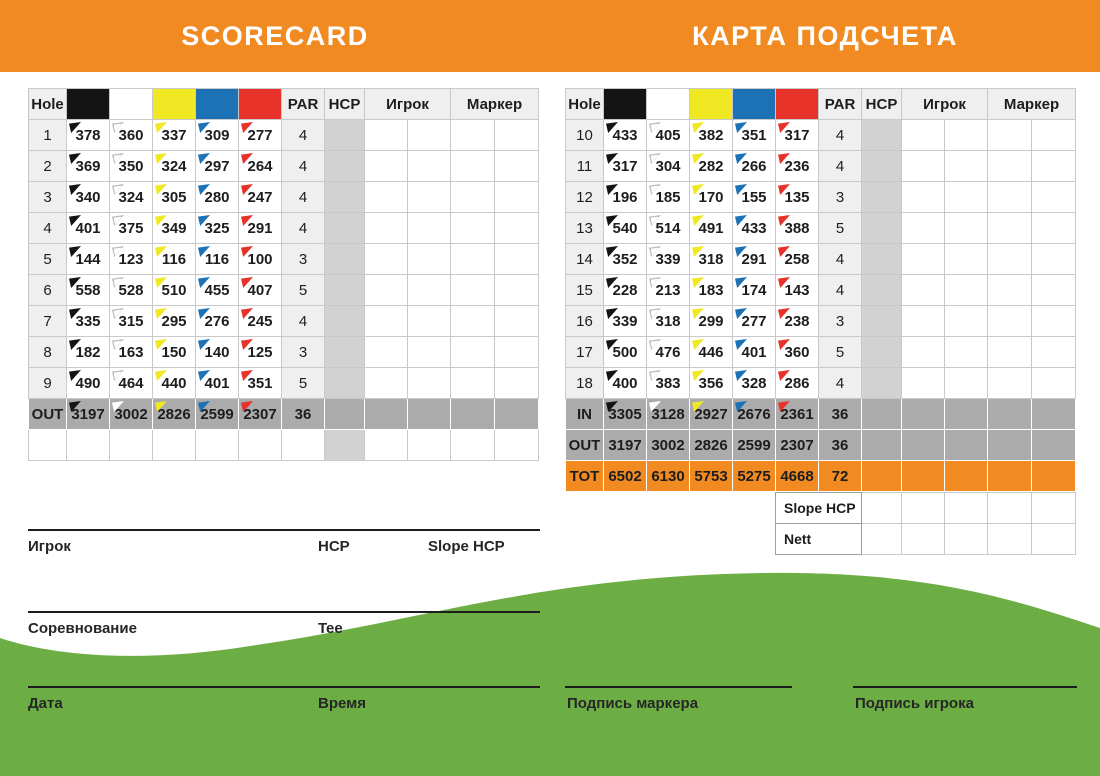 This screenshot has width=1100, height=776. What do you see at coordinates (668, 321) in the screenshot?
I see `distance-value: 318` at bounding box center [668, 321].